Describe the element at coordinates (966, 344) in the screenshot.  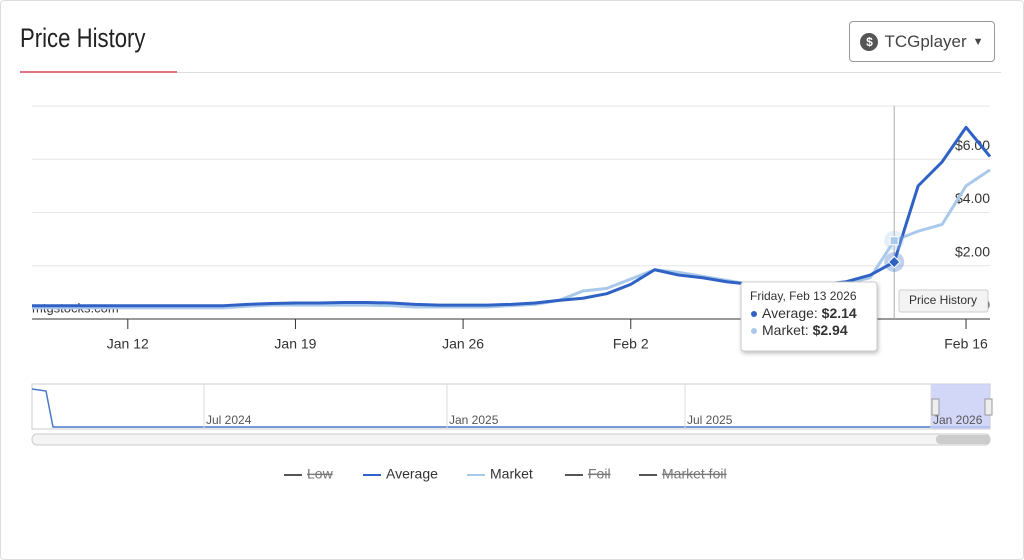
I see `x-tick-label: Feb 16` at that location.